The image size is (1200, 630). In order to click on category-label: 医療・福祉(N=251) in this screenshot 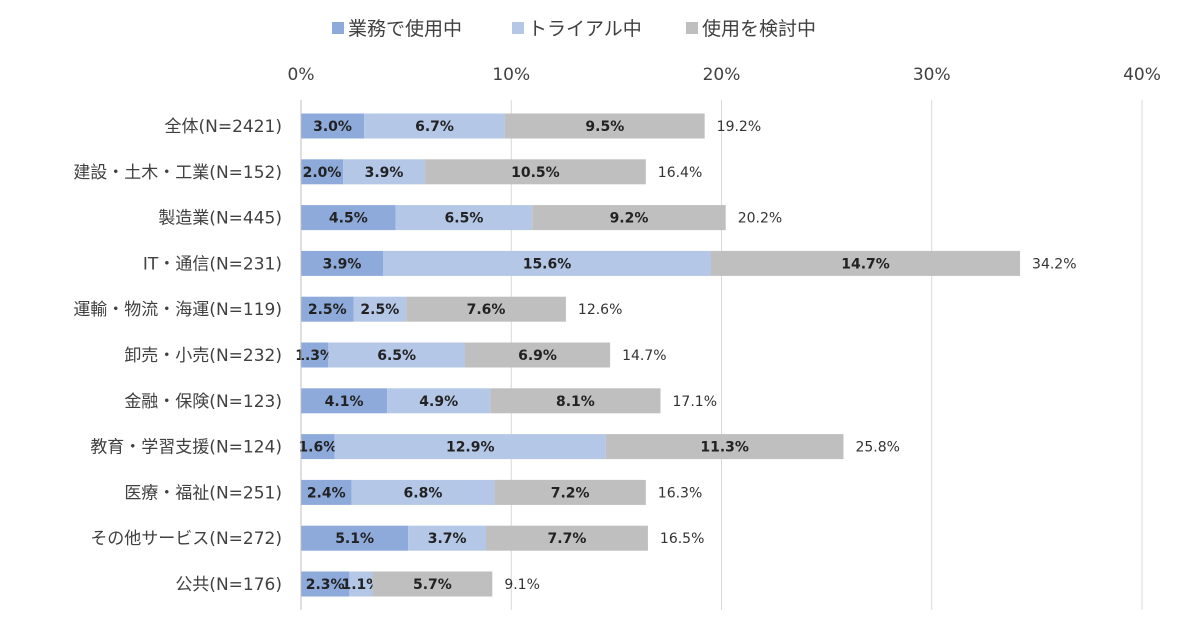, I will do `click(203, 493)`.